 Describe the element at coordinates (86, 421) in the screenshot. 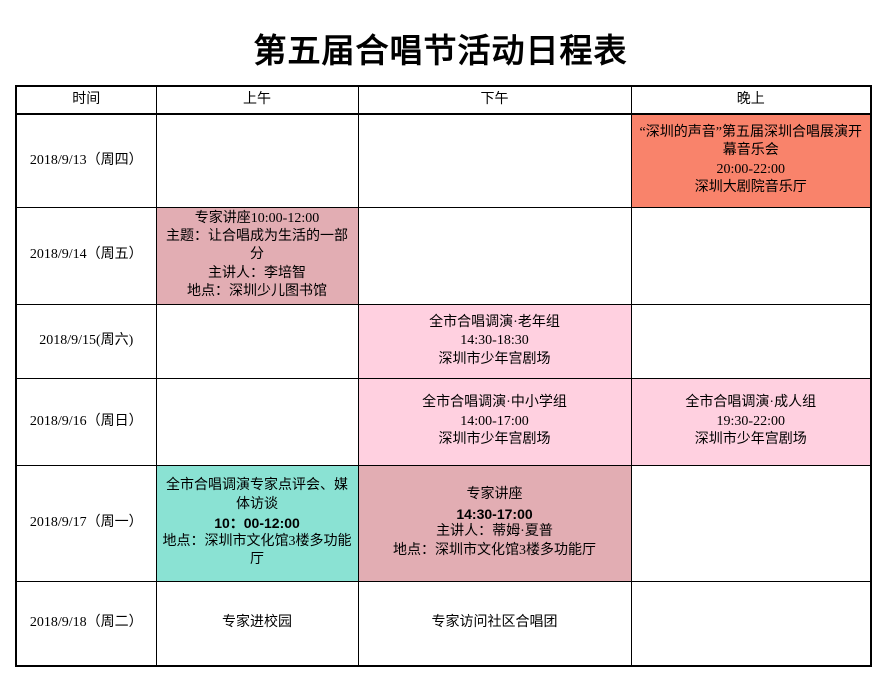

I see `date-cell: 2018/9/16（周日）` at that location.